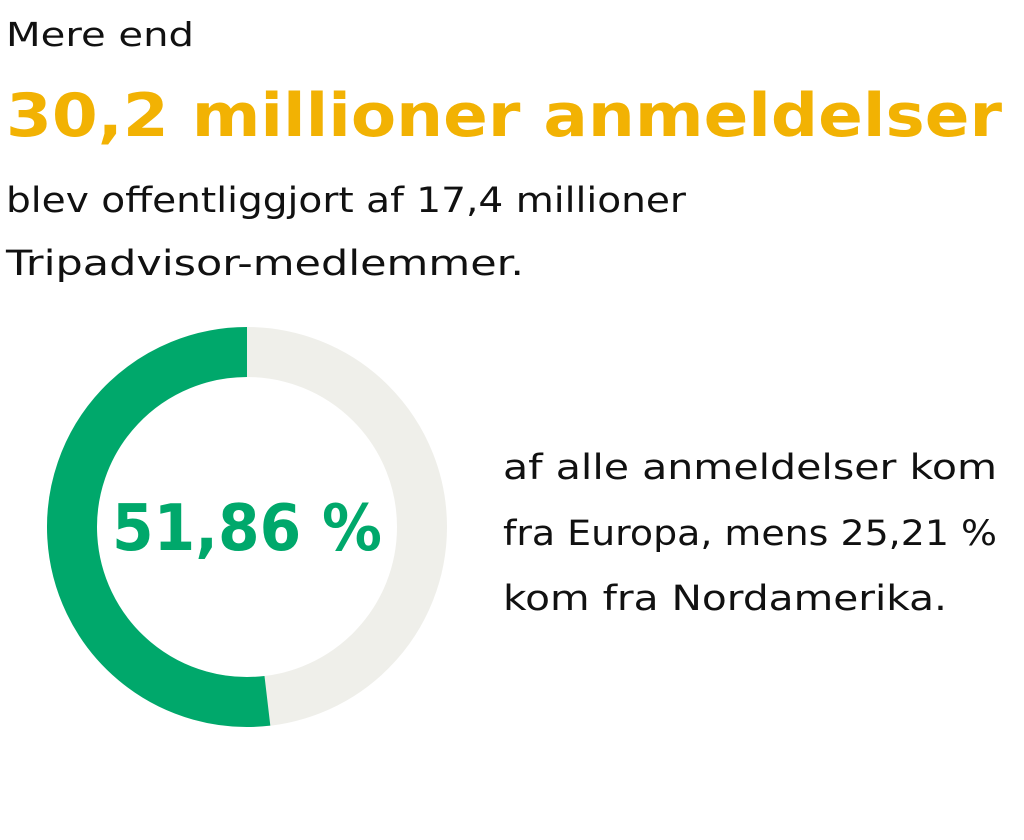 Image resolution: width=1024 pixels, height=840 pixels. I want to click on body-line: blev offentliggjort af 17,4 millioner, so click(346, 201).